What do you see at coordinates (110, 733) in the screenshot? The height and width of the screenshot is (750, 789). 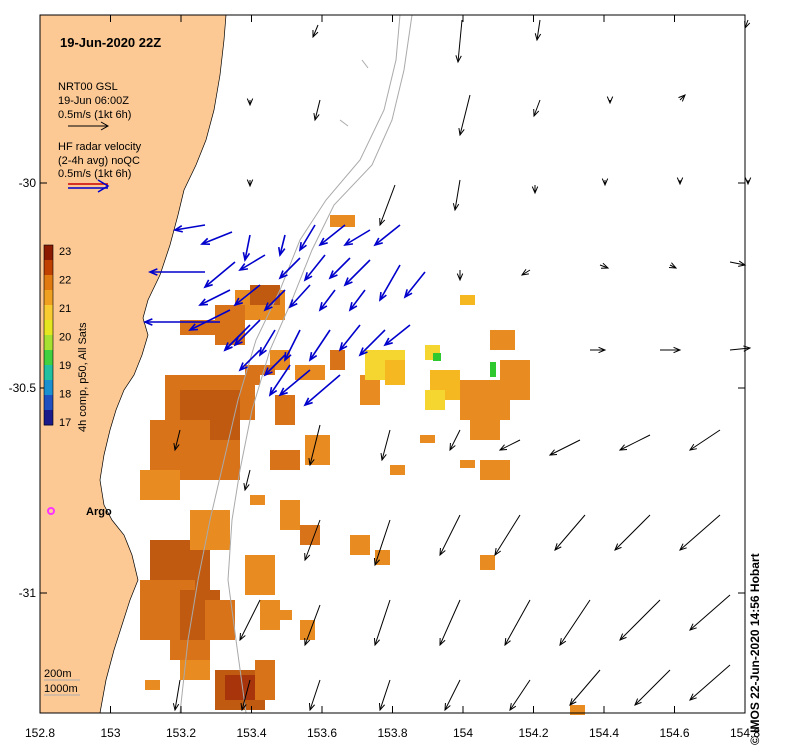 I see `x-tick-label: 153` at bounding box center [110, 733].